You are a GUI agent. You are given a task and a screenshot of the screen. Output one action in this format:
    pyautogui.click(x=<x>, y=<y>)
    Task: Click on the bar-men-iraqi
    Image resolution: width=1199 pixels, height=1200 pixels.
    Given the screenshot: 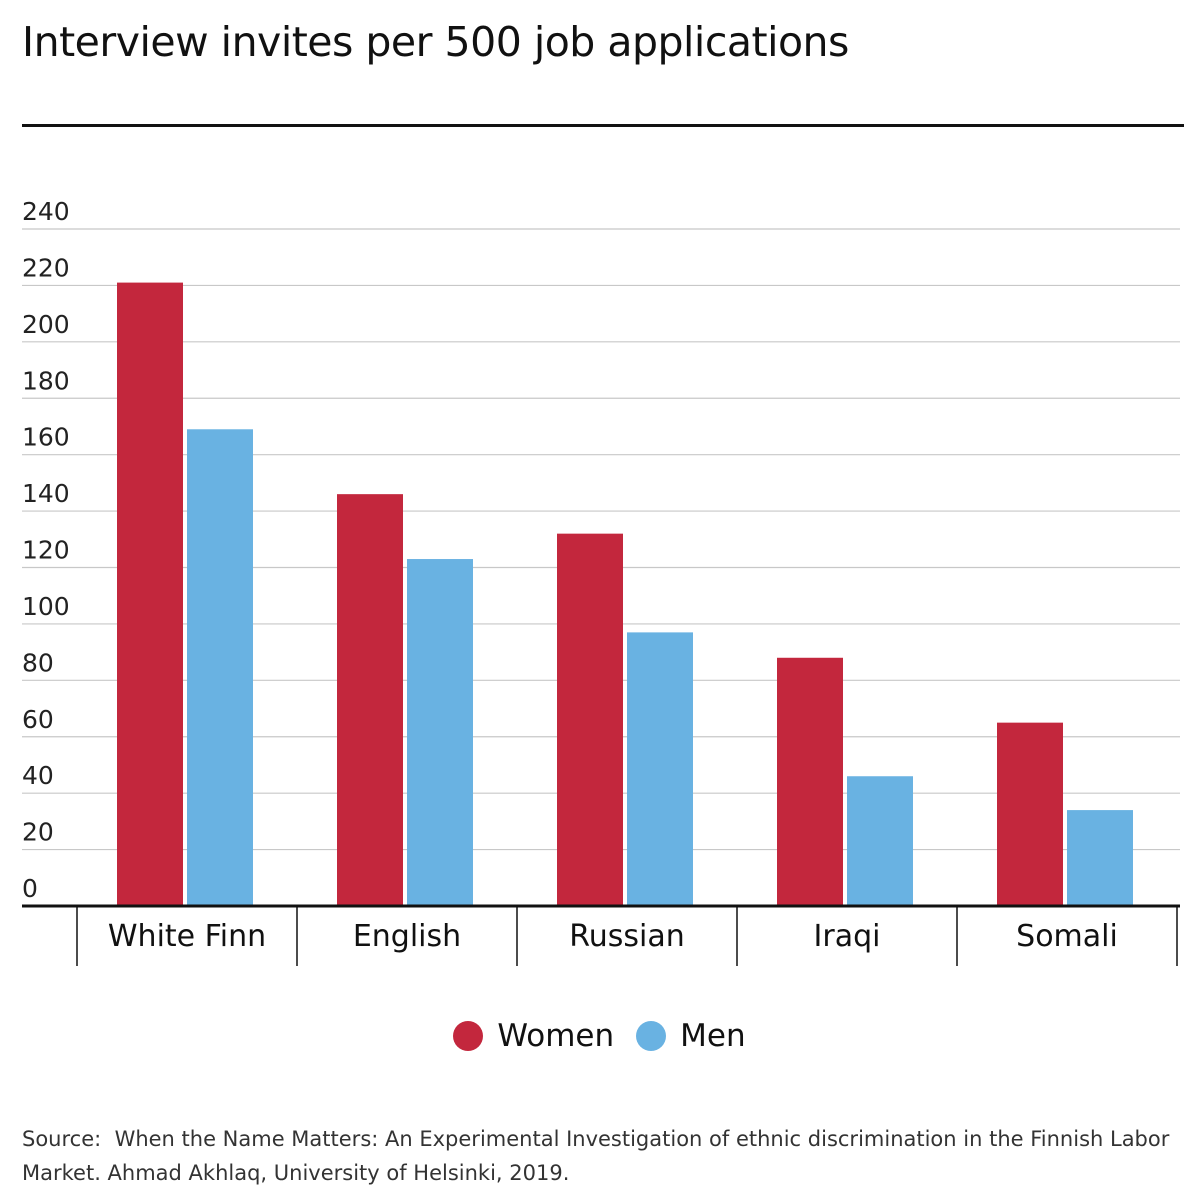 What is the action you would take?
    pyautogui.click(x=880, y=841)
    